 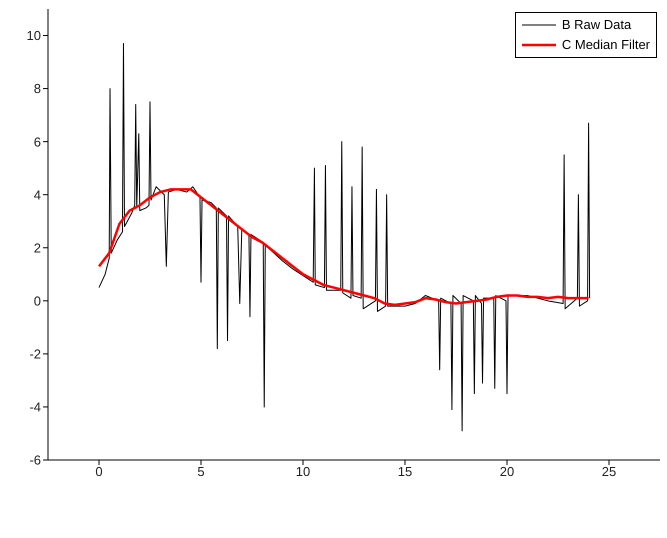 What do you see at coordinates (37, 300) in the screenshot?
I see `y-tick-label: 0` at bounding box center [37, 300].